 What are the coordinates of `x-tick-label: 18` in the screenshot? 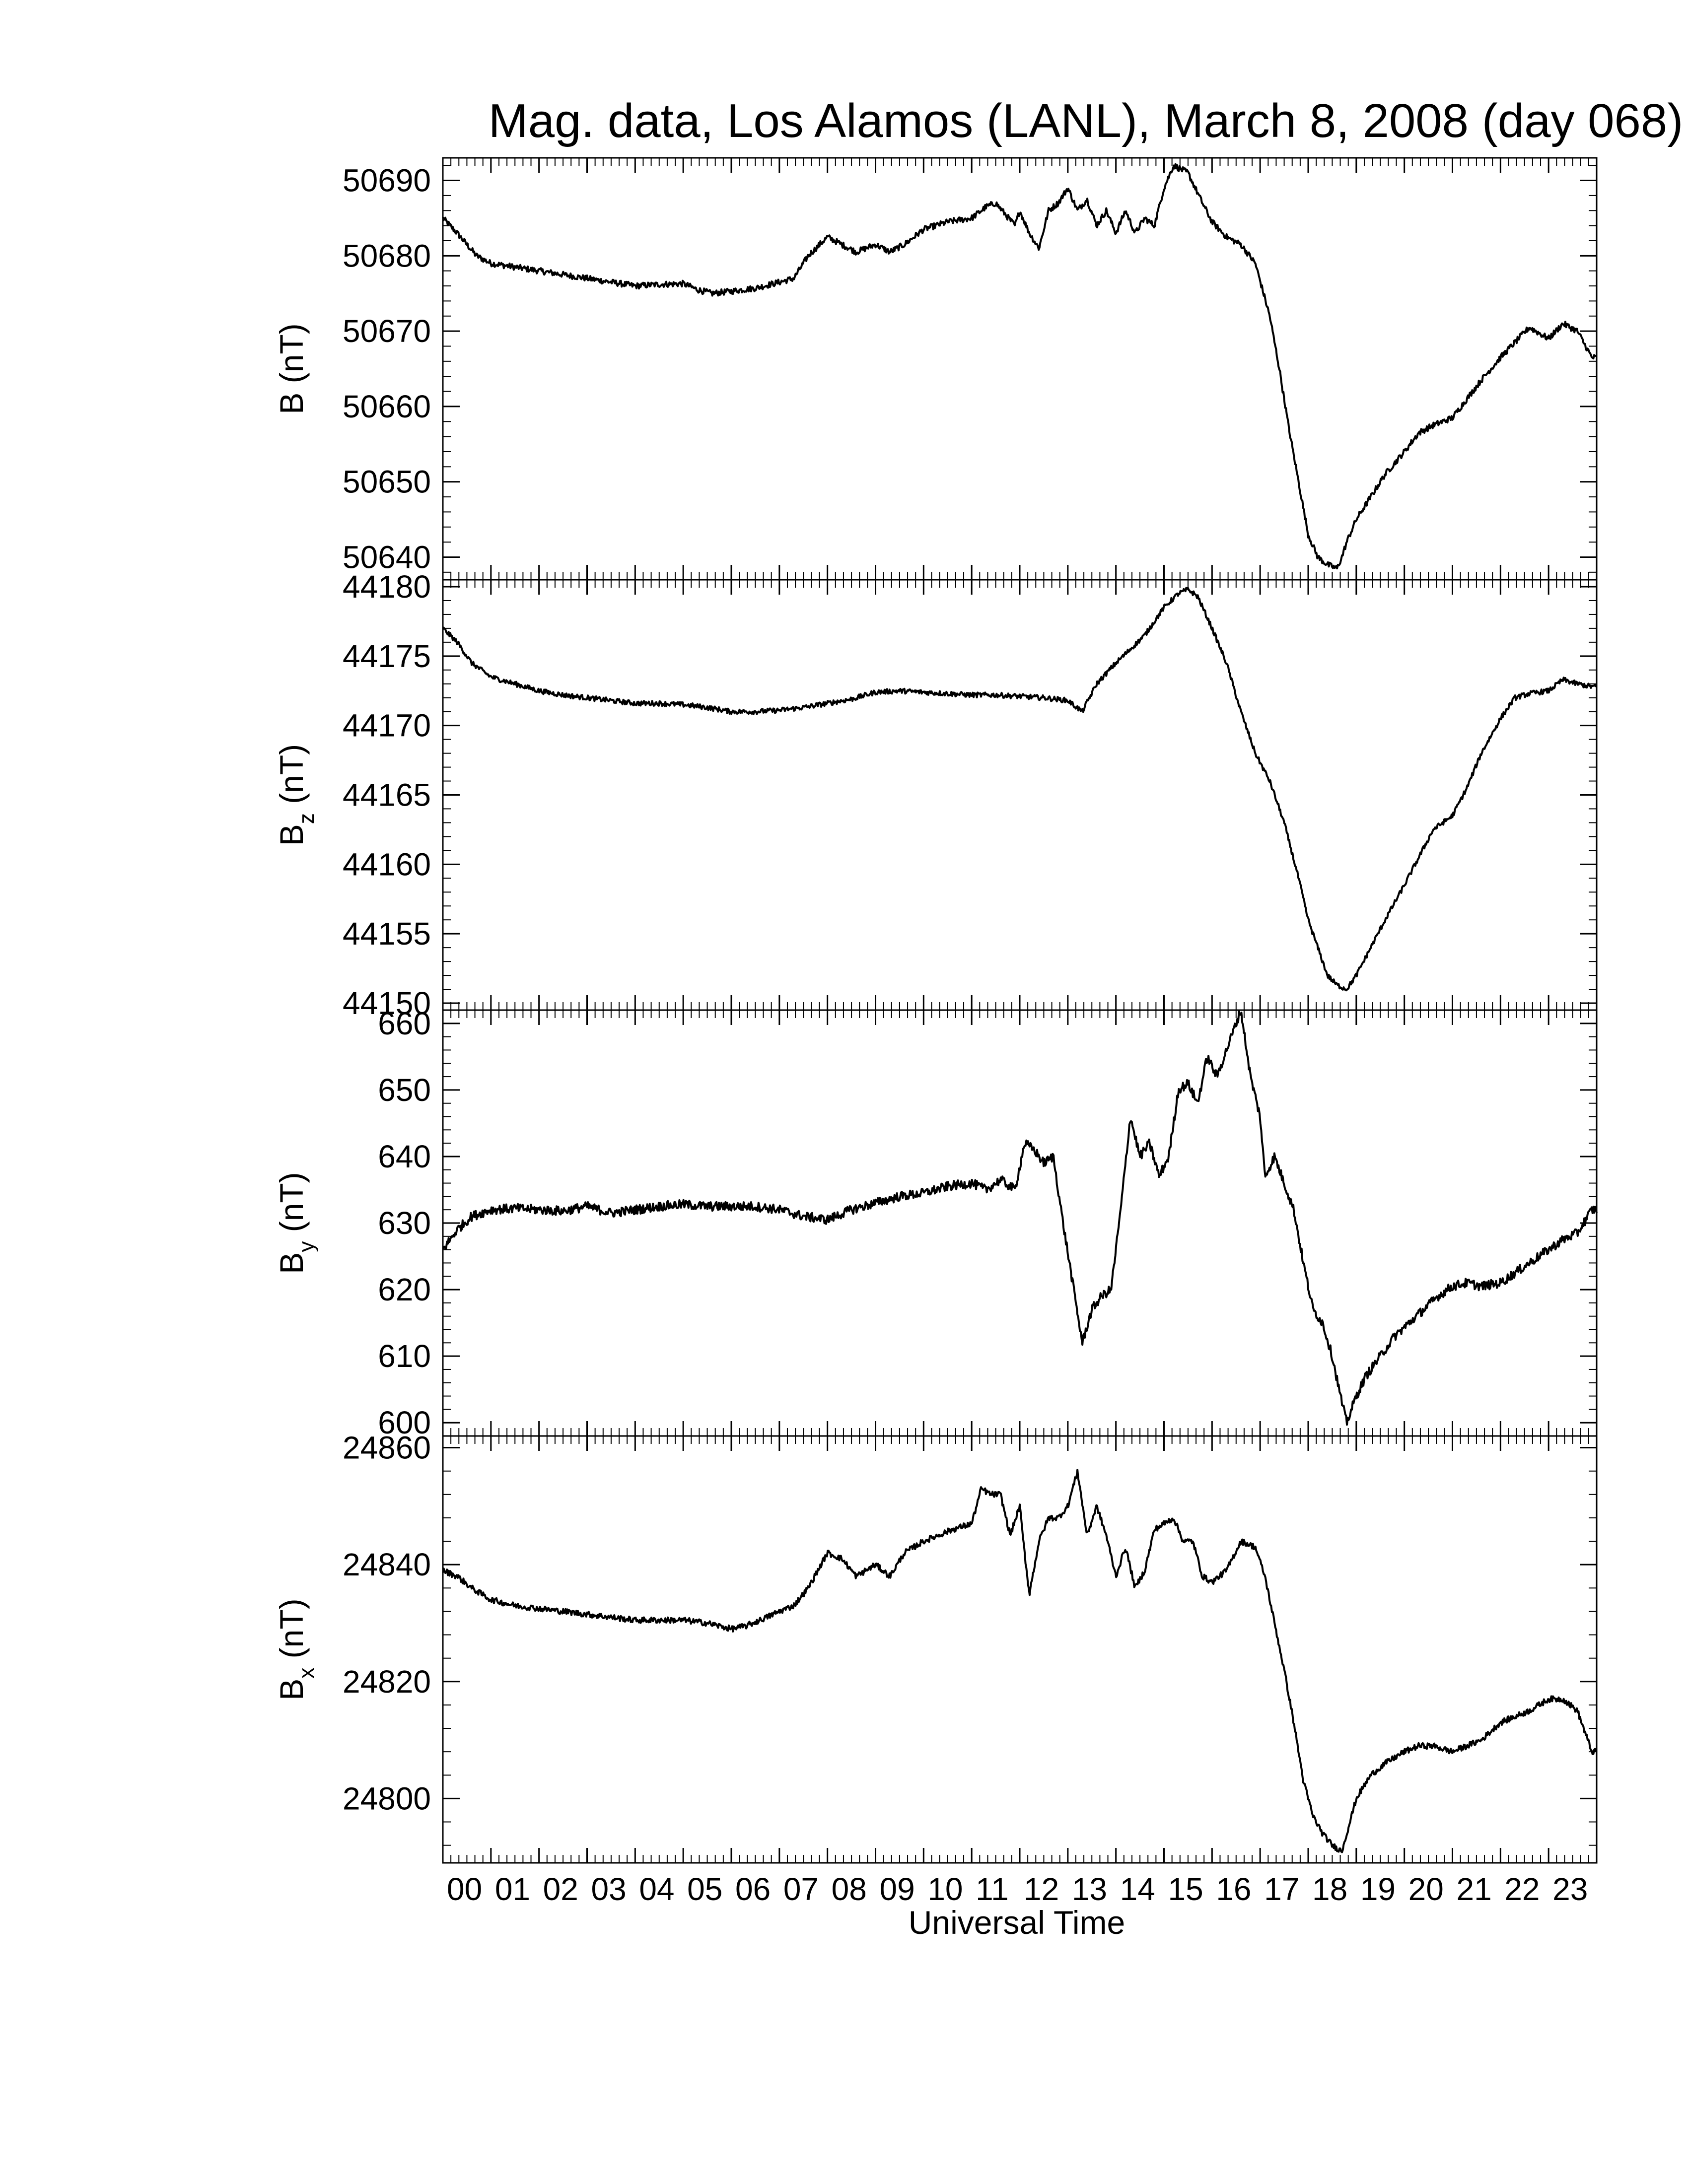 It's located at (1329, 1889).